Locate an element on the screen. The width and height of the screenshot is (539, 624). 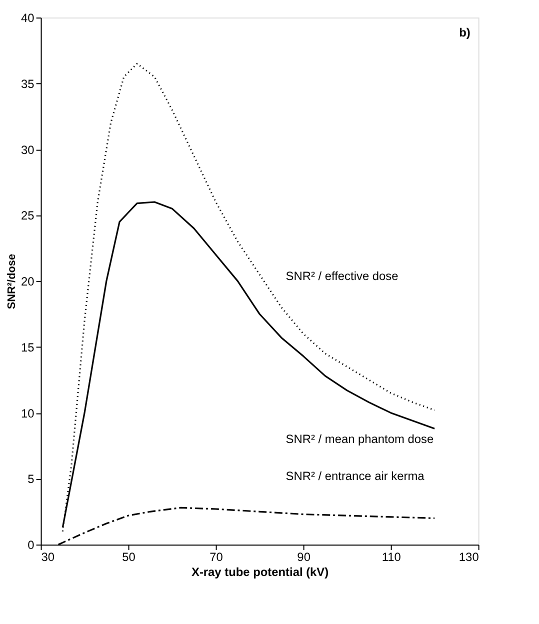
series-label: SNR² / mean phantom dose is located at coordinates (360, 439).